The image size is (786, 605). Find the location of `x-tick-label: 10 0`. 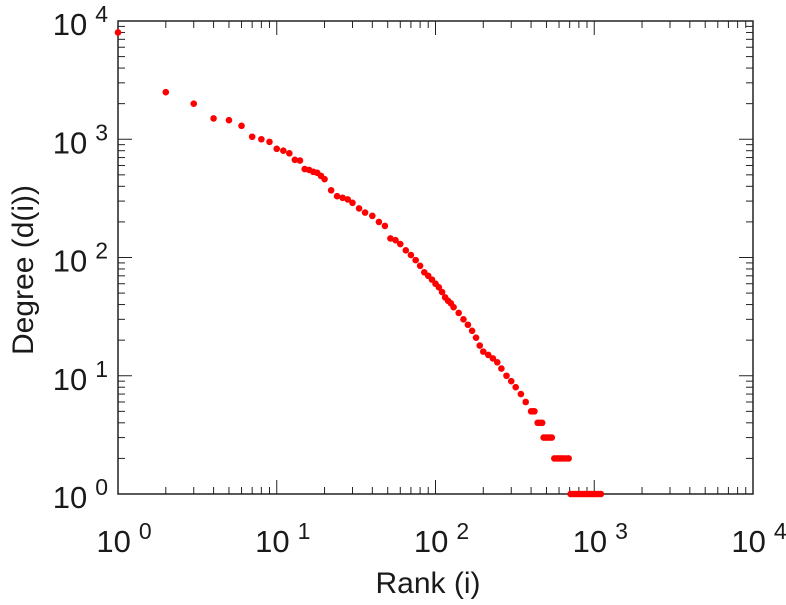

x-tick-label: 10 0 is located at coordinates (123, 538).